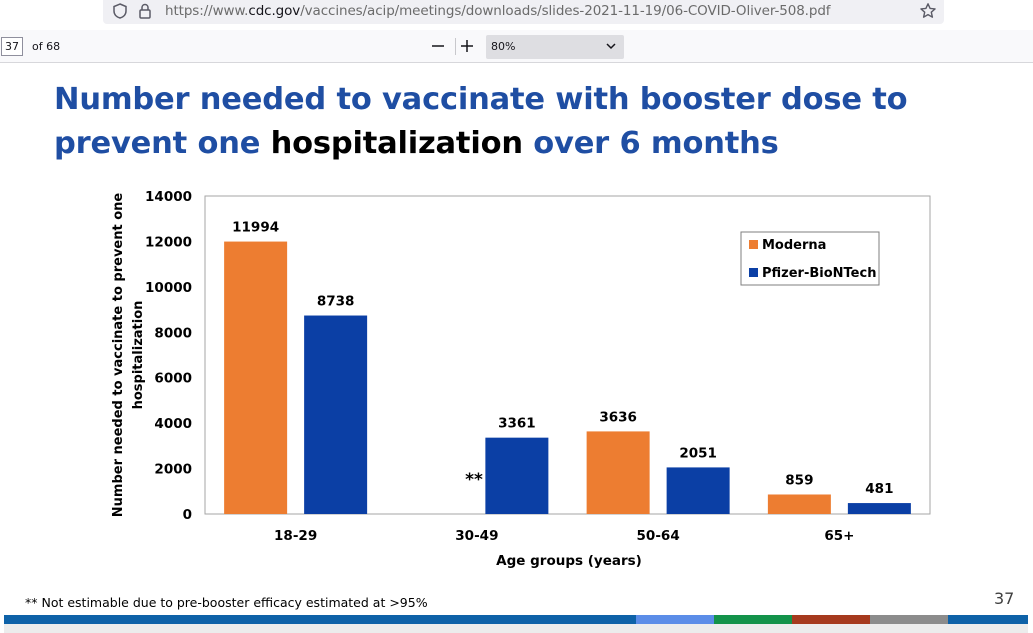 Image resolution: width=1033 pixels, height=633 pixels. I want to click on legend-swatch-moderna, so click(753, 244).